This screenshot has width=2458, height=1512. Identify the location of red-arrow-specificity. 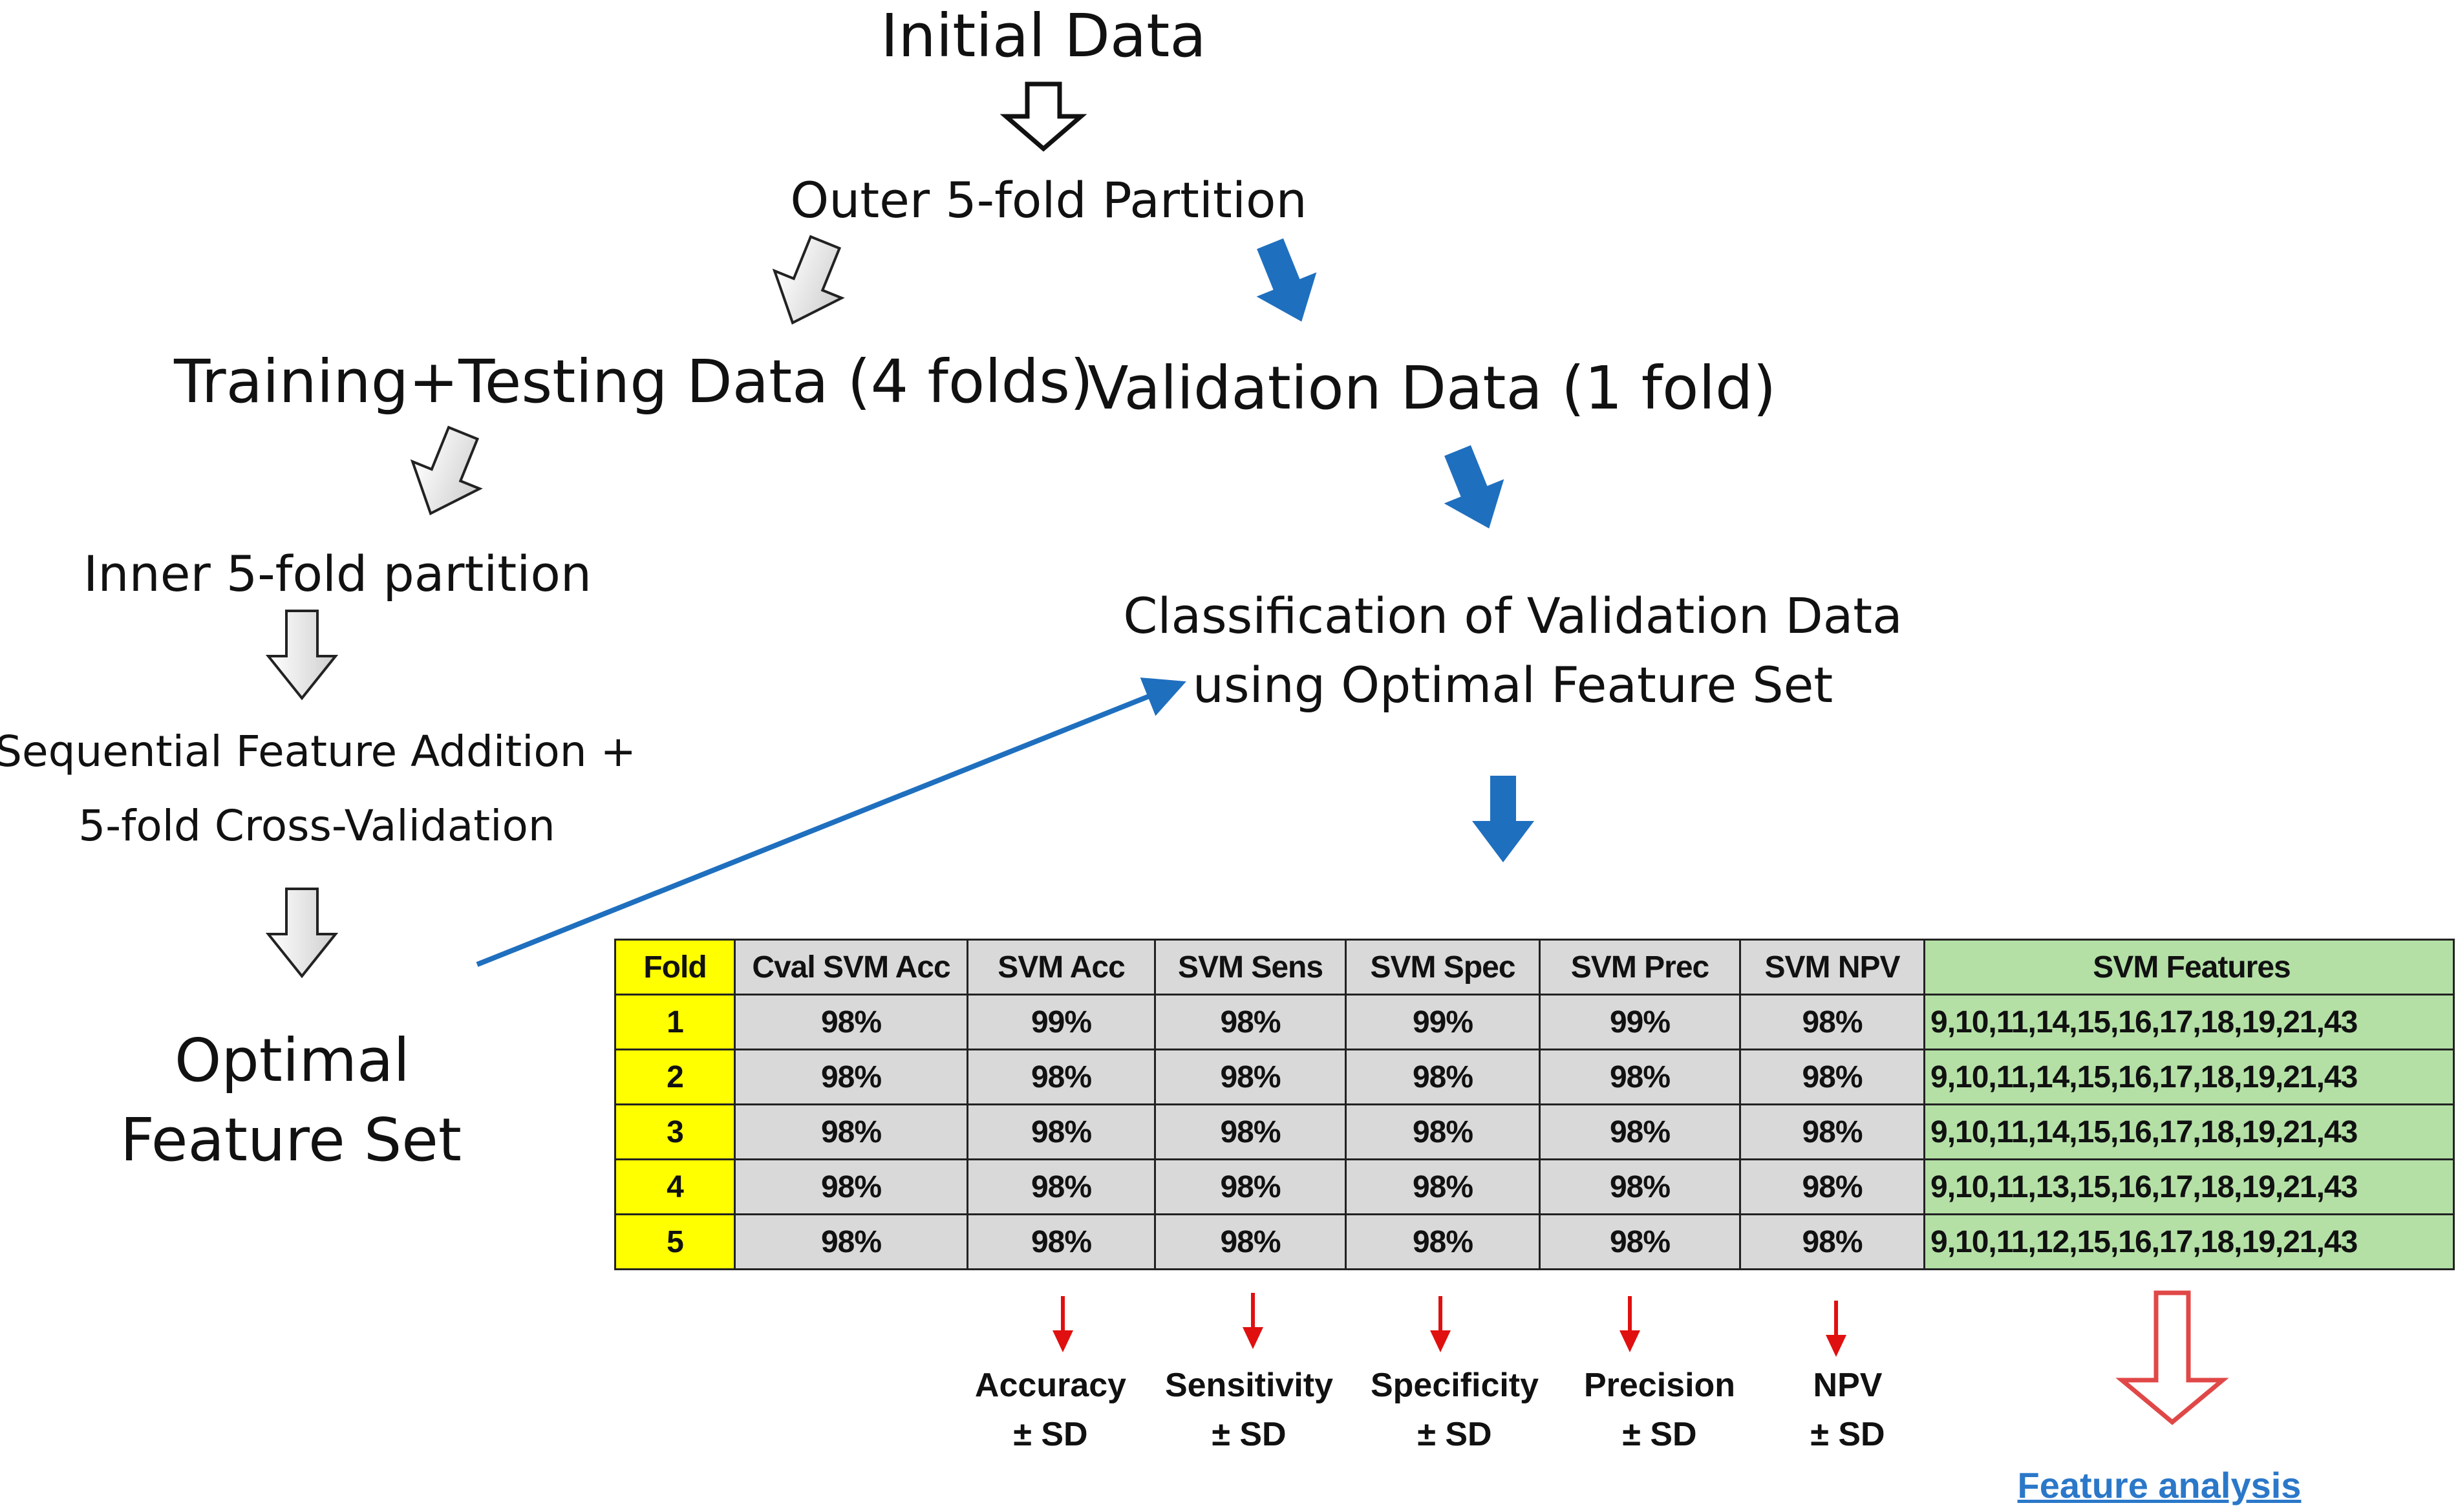
(1440, 1324).